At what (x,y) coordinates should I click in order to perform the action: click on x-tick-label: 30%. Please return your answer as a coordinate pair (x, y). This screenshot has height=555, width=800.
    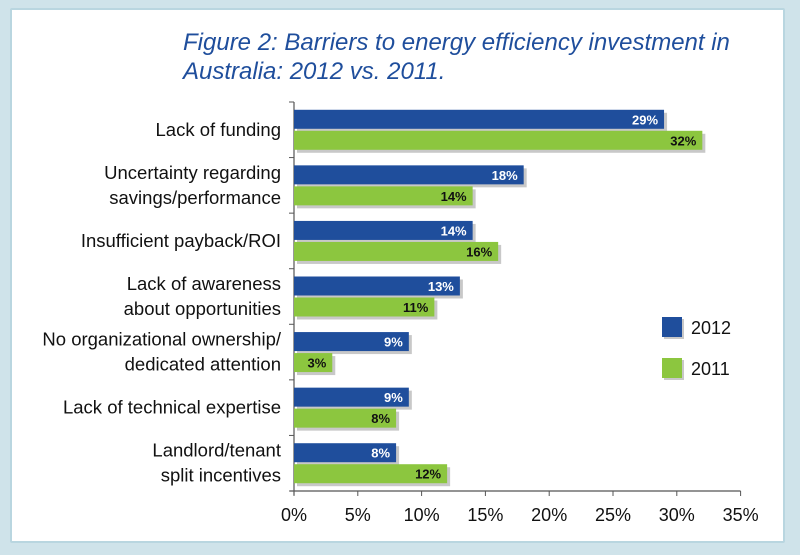
    Looking at the image, I should click on (677, 515).